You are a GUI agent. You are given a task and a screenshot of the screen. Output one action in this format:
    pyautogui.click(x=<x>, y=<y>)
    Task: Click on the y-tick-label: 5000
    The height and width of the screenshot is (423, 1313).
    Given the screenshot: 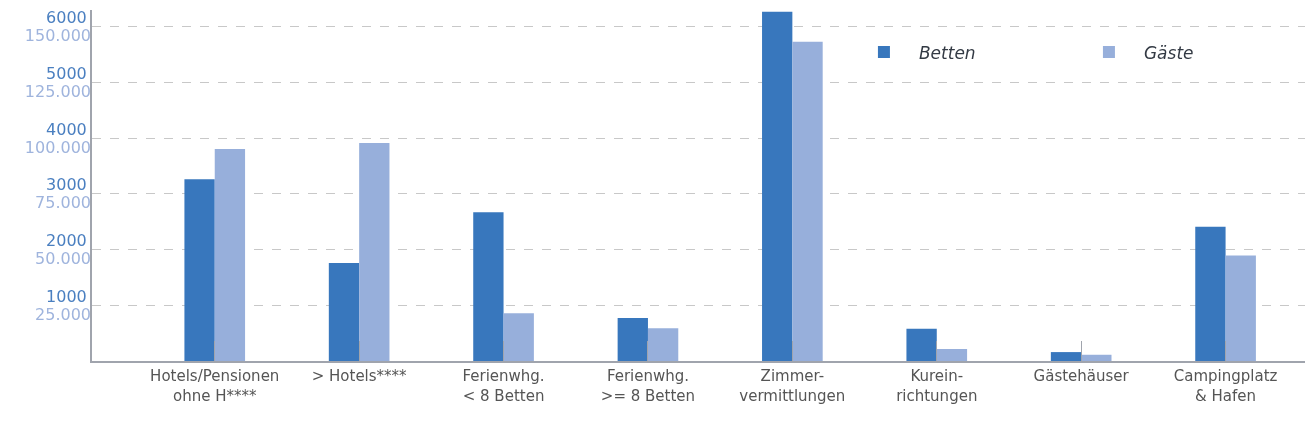 What is the action you would take?
    pyautogui.click(x=66, y=74)
    